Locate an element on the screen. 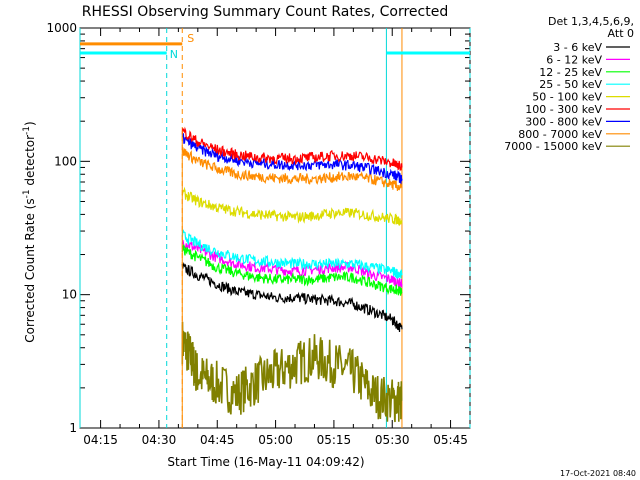 The image size is (640, 480). x-tick-label: 05:15 is located at coordinates (334, 440).